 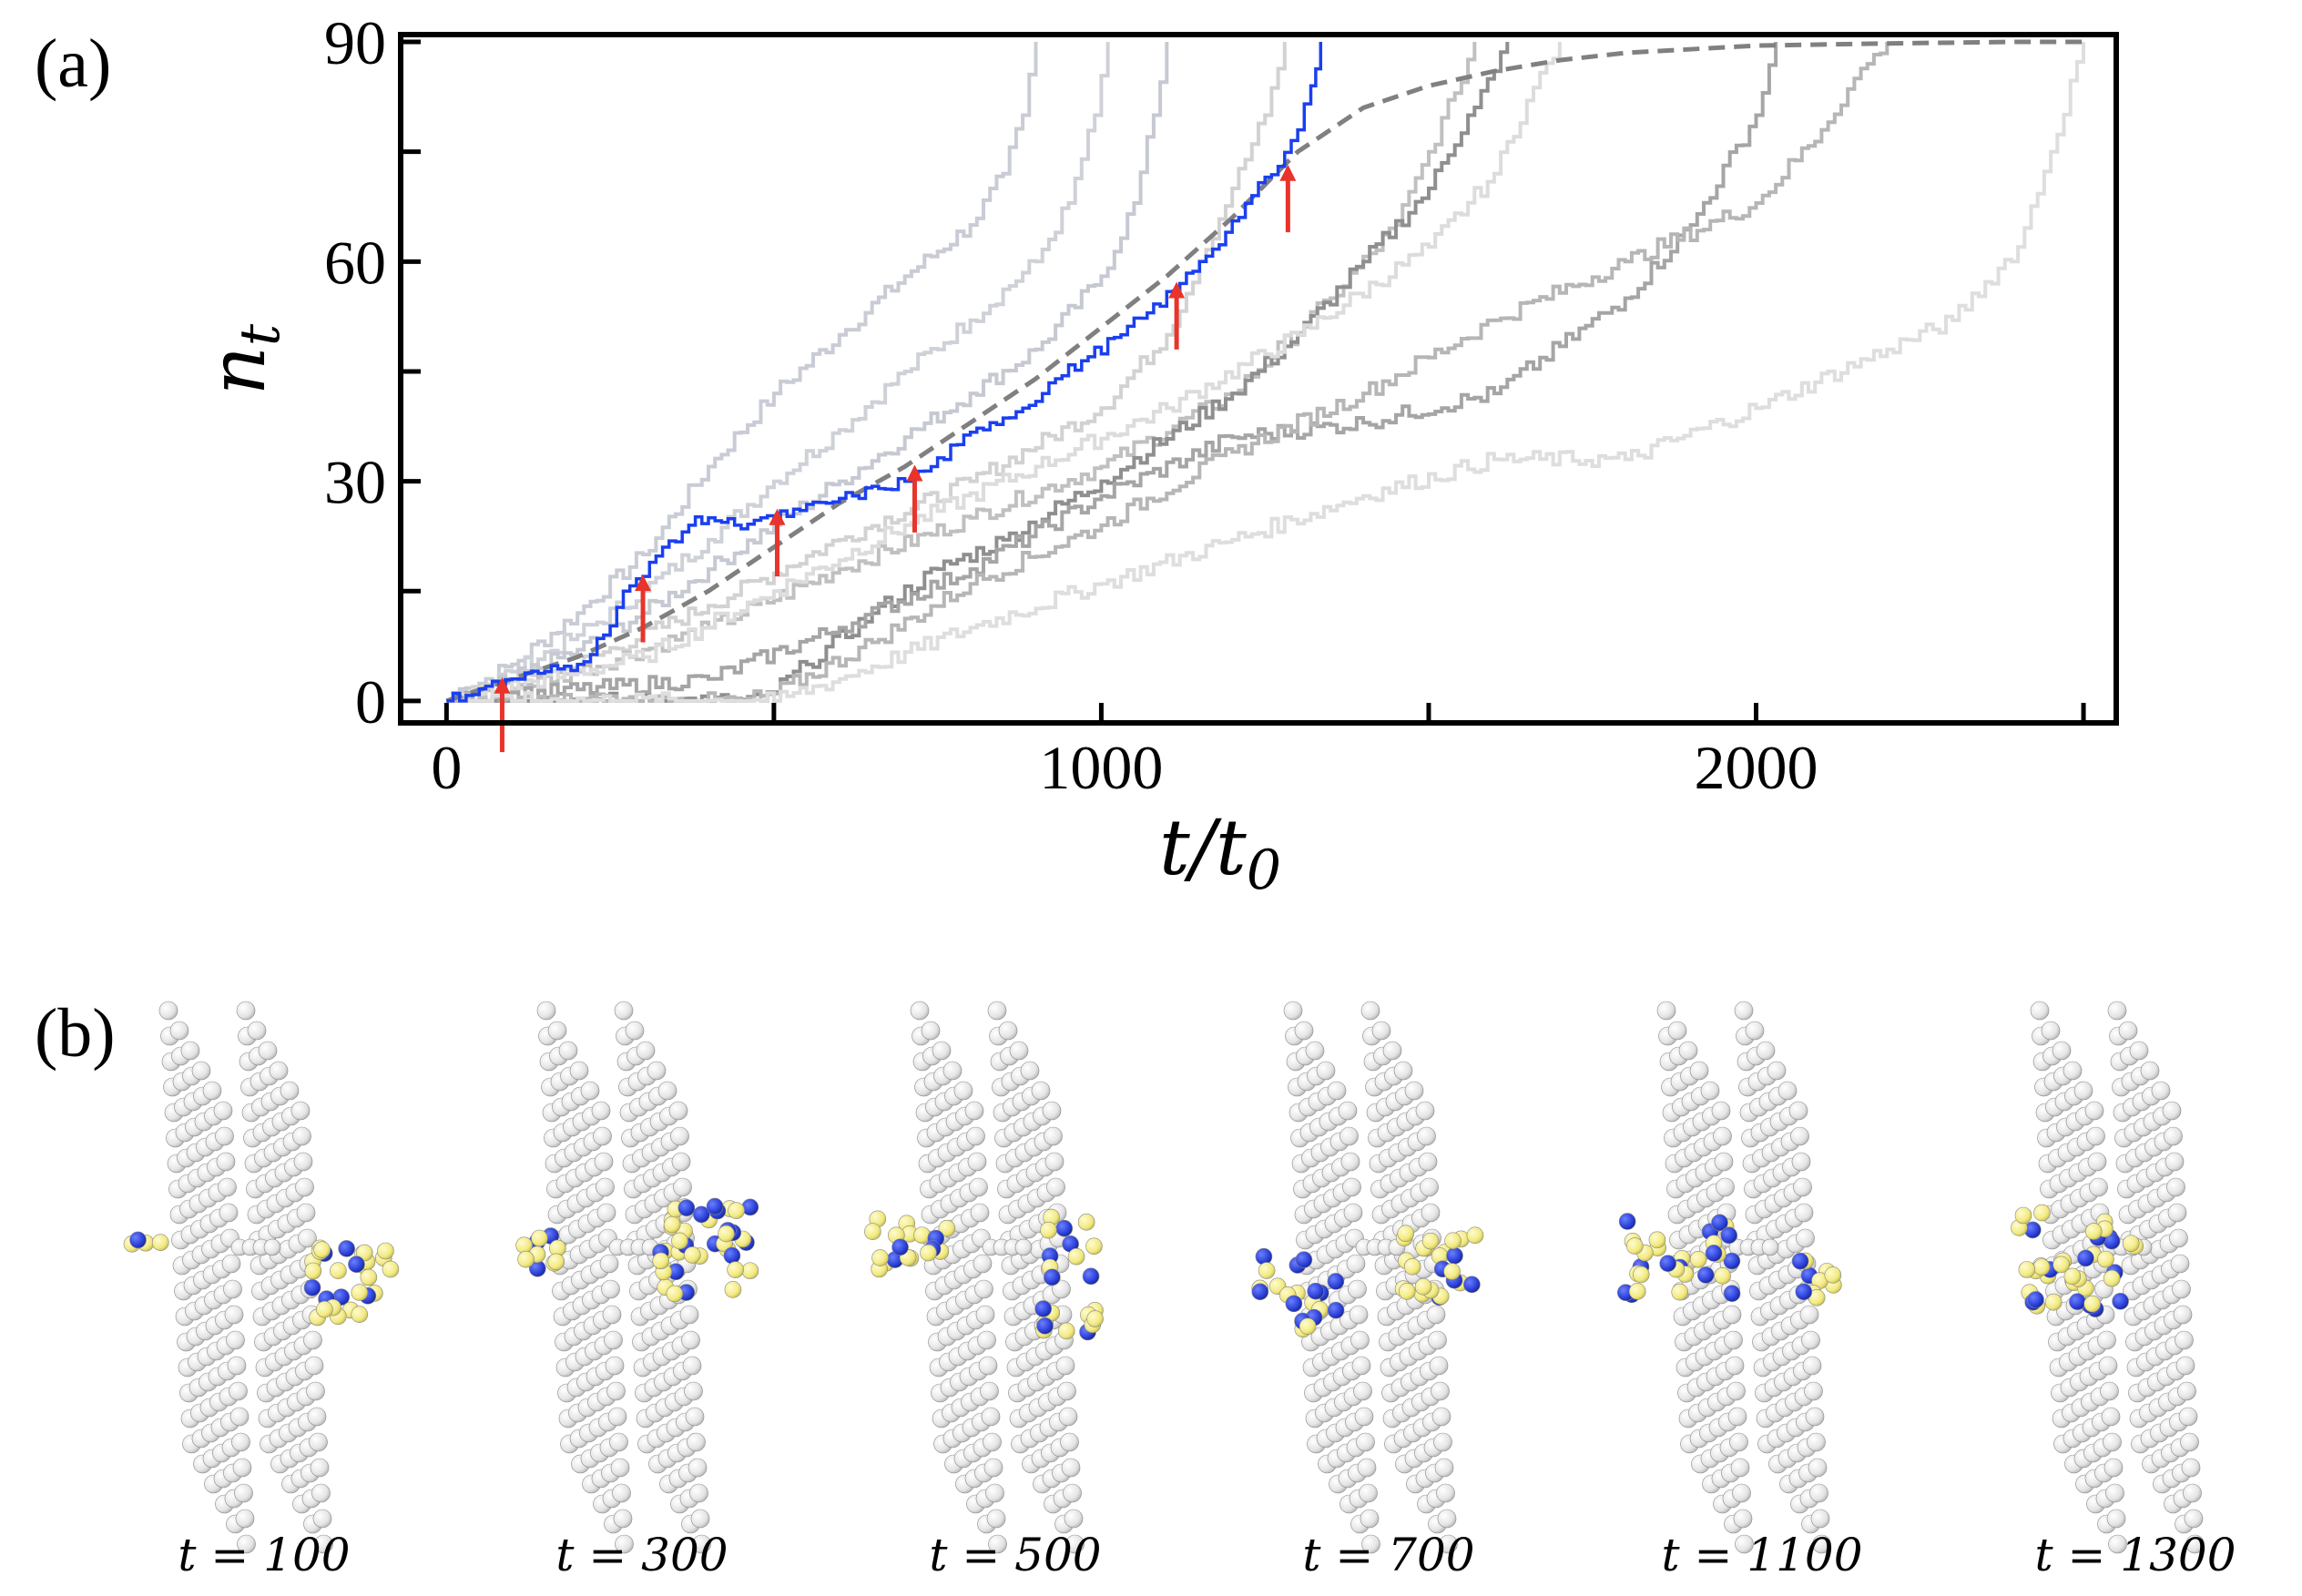 What do you see at coordinates (355, 483) in the screenshot?
I see `y-tick-label-30: 30` at bounding box center [355, 483].